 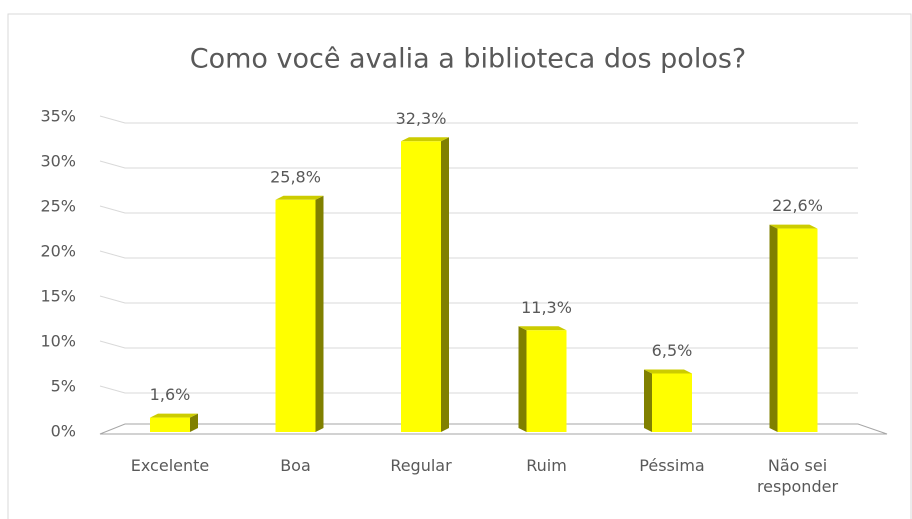 What do you see at coordinates (421, 465) in the screenshot?
I see `x-tick-label: Regular` at bounding box center [421, 465].